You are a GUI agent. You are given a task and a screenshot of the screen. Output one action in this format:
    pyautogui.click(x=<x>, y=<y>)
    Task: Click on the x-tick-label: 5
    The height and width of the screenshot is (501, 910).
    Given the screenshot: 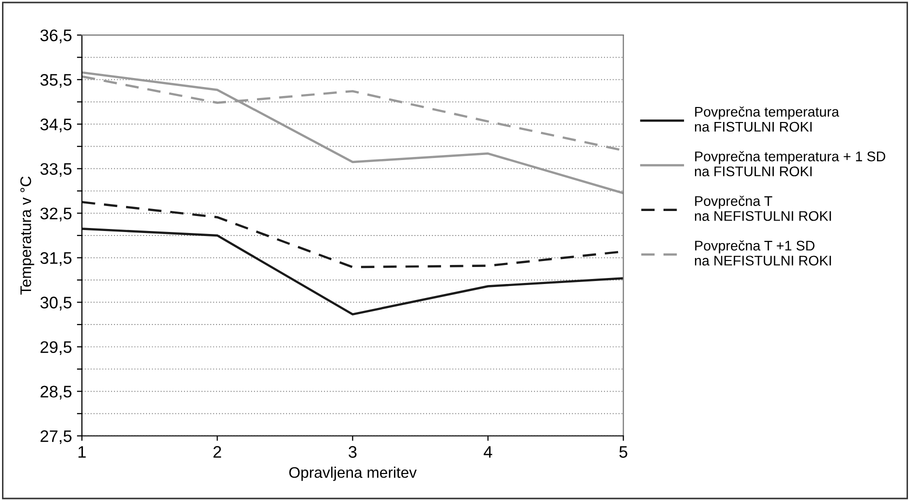 What is the action you would take?
    pyautogui.click(x=623, y=452)
    